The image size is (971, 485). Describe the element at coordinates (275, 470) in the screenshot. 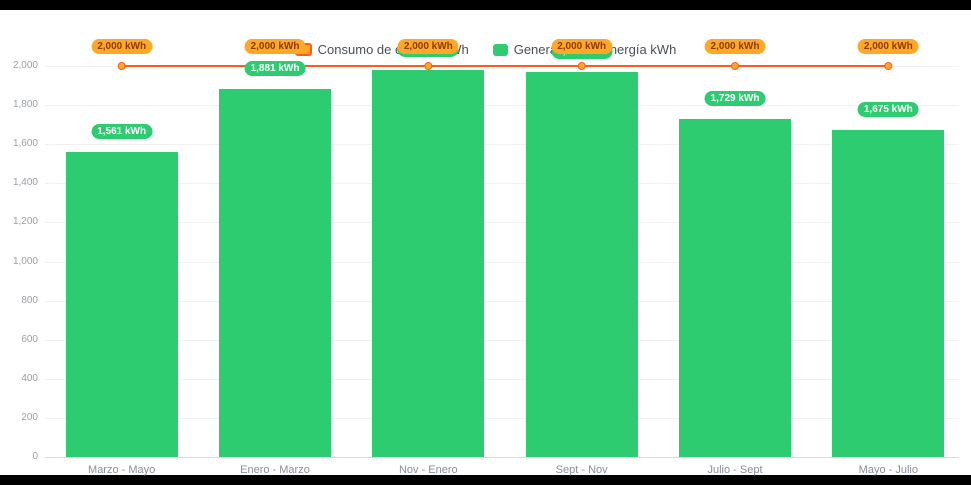

I see `x-axis-category-label: Enero - Marzo` at that location.